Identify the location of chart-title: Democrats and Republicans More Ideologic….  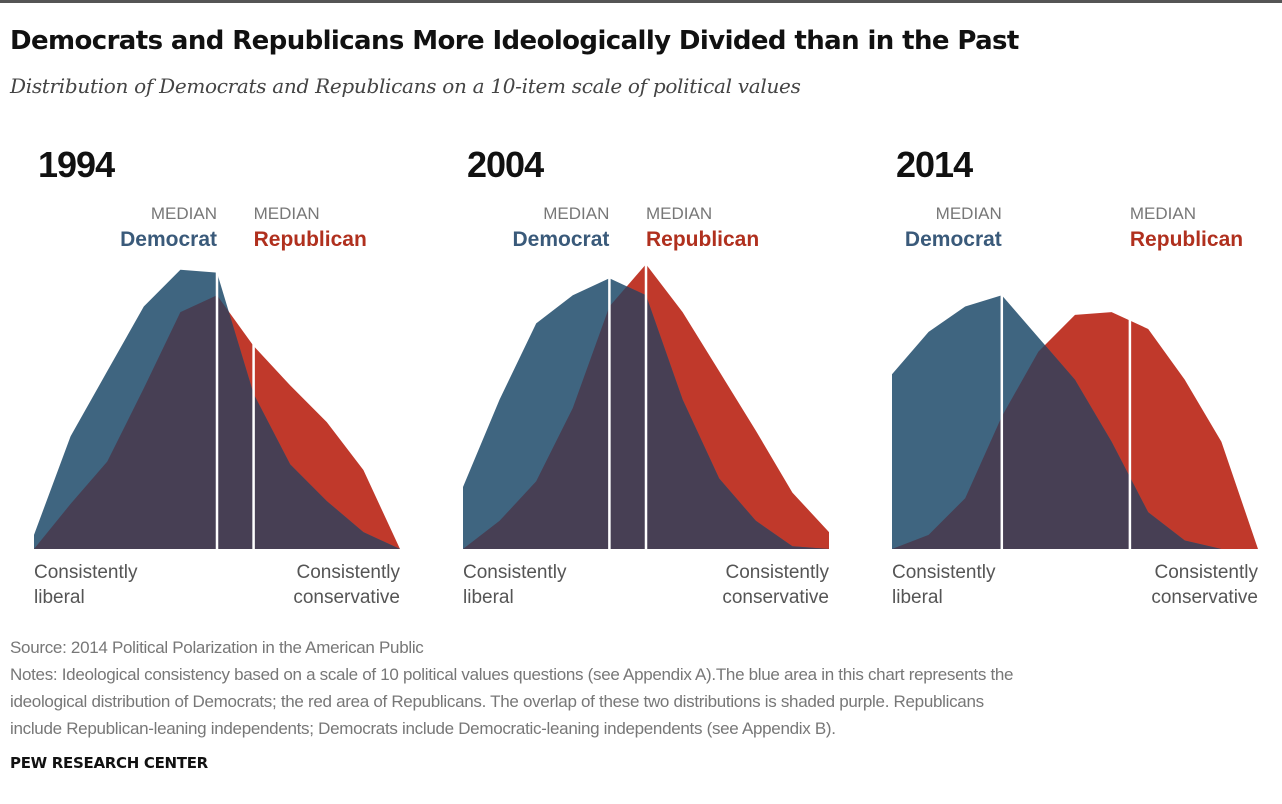
(514, 41).